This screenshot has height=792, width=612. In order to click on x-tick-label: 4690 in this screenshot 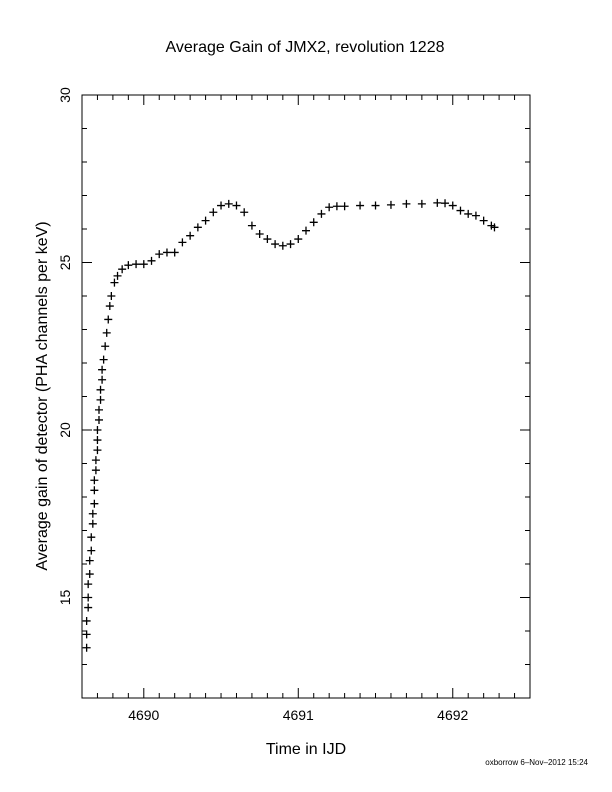, I will do `click(143, 715)`.